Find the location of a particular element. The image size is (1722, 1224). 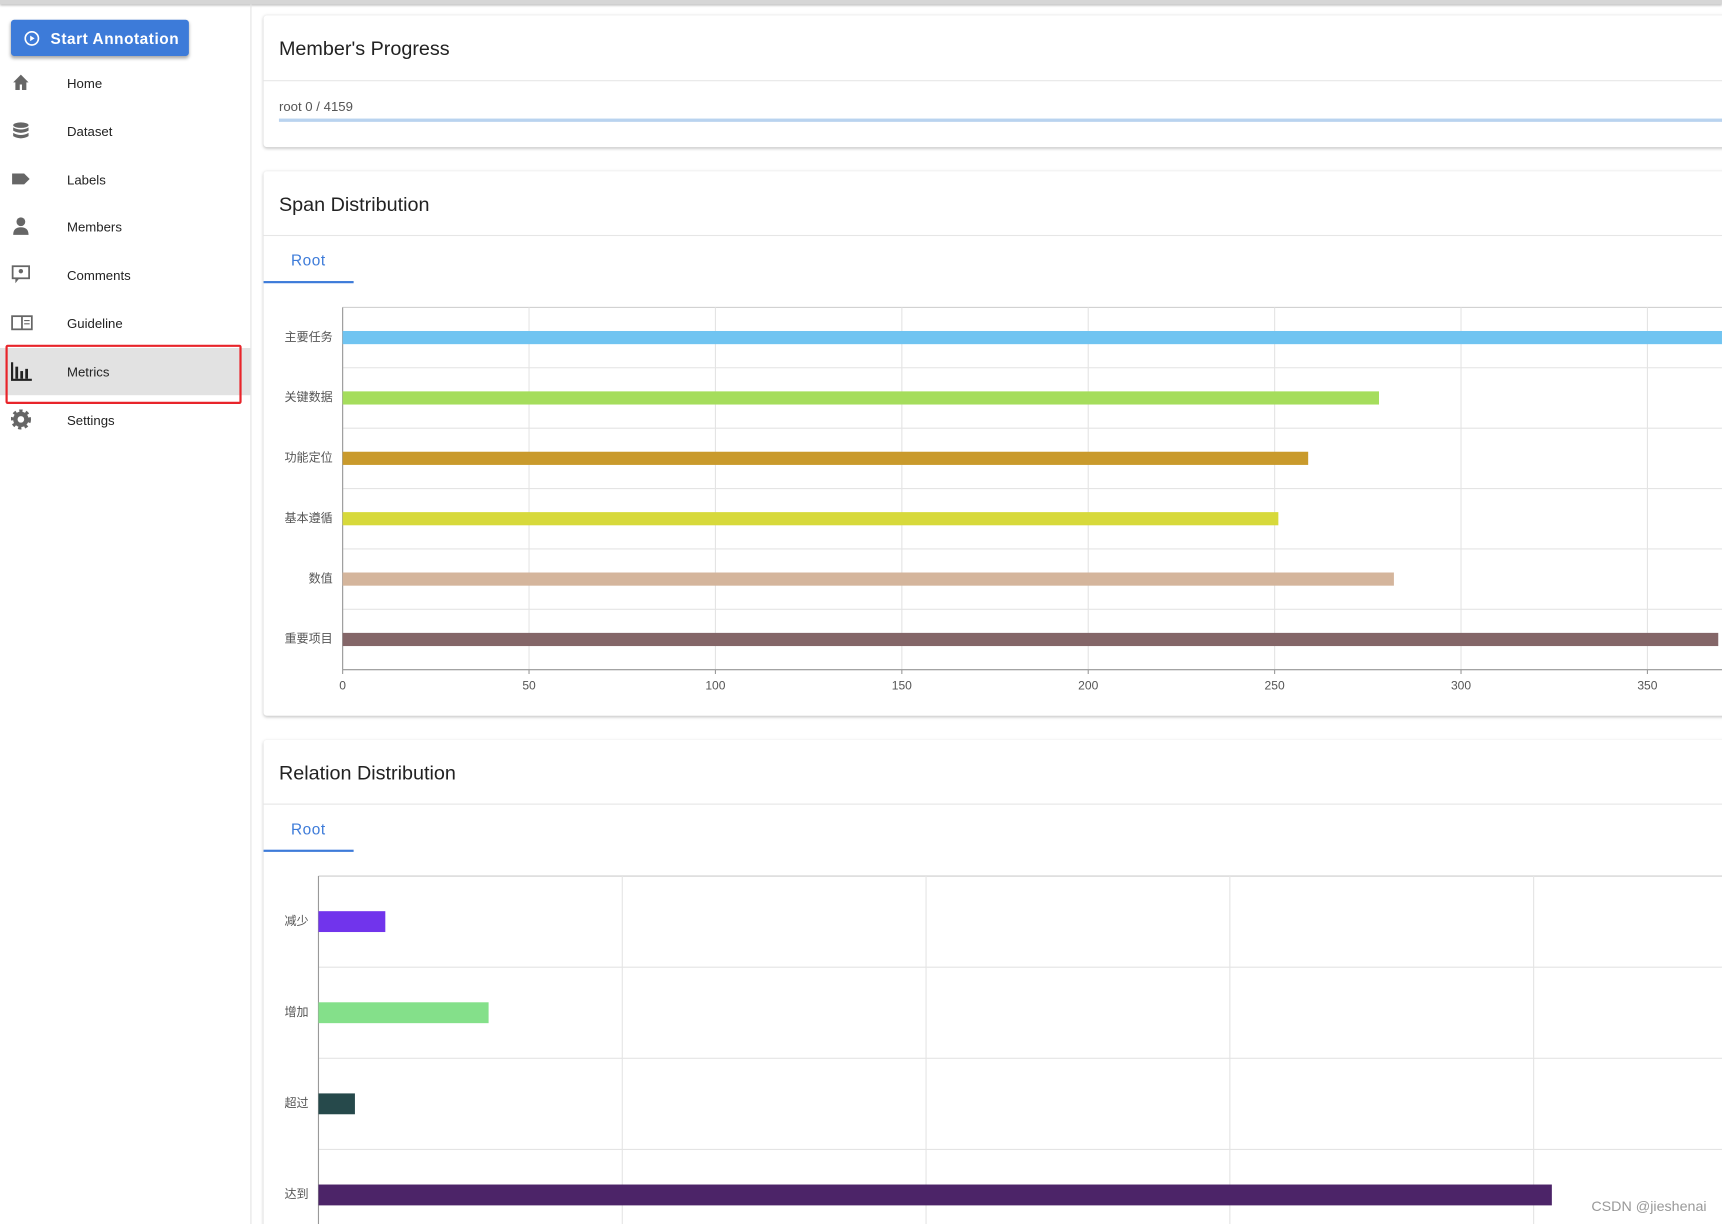

nav-label: Metrics is located at coordinates (88, 372).